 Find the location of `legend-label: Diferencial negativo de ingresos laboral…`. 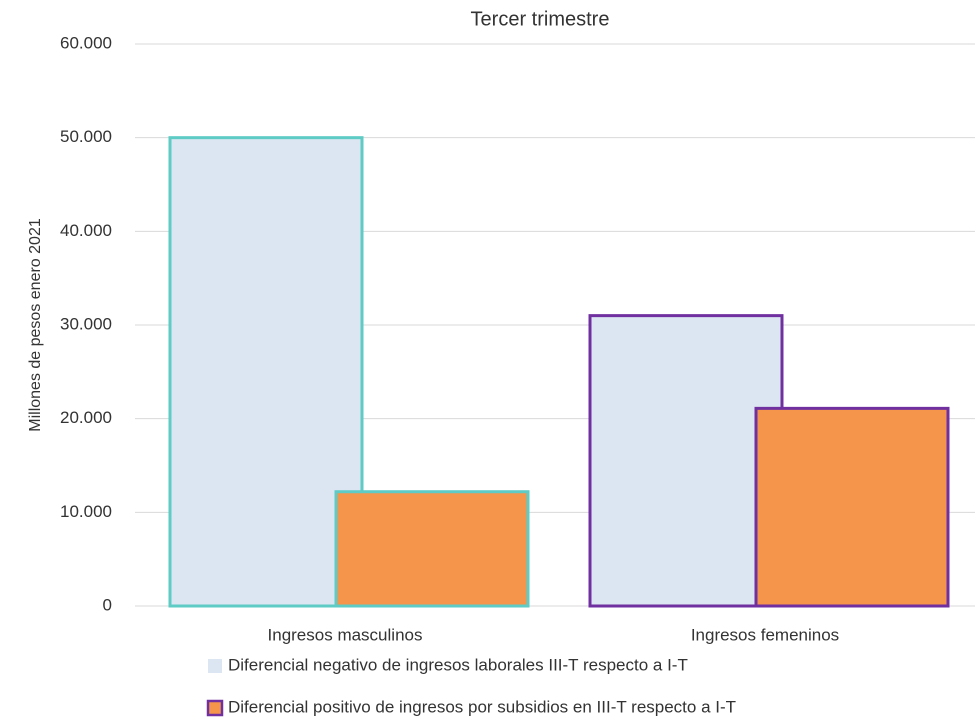

legend-label: Diferencial negativo de ingresos laboral… is located at coordinates (458, 664).